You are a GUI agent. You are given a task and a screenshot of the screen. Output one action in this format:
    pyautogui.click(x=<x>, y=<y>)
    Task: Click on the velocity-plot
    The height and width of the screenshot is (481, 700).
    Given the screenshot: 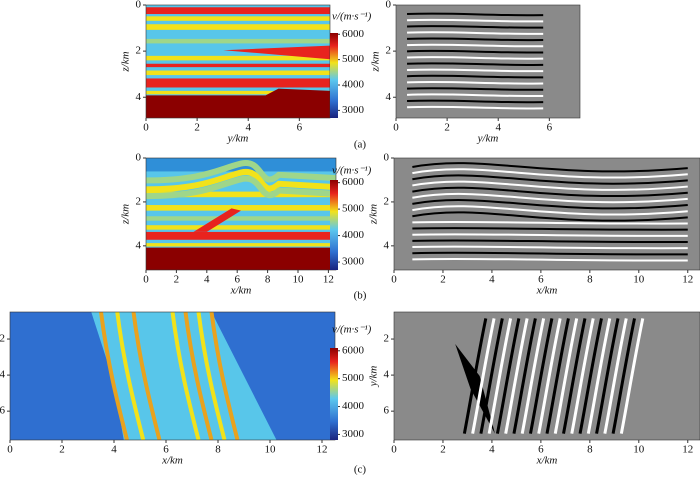 What is the action you would take?
    pyautogui.click(x=241, y=214)
    